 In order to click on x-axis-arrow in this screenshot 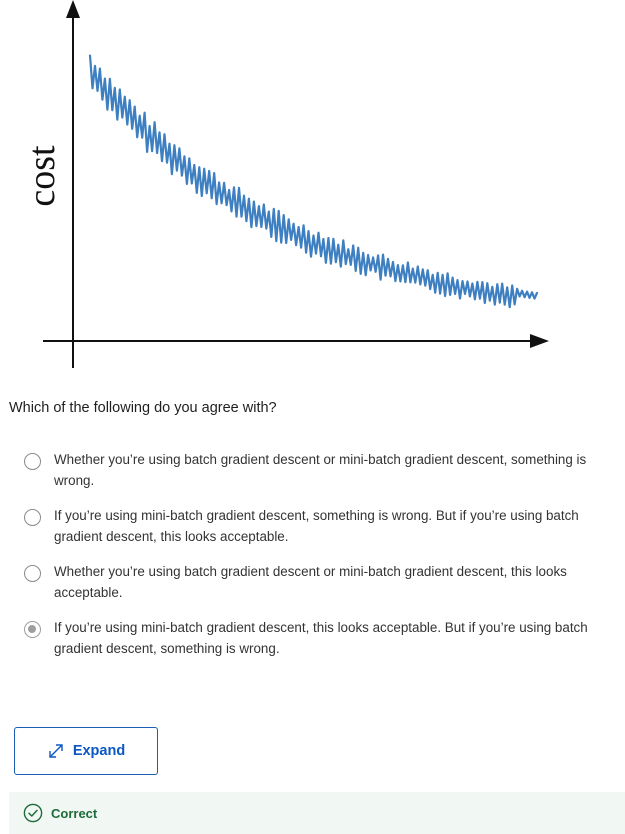, I will do `click(539, 341)`.